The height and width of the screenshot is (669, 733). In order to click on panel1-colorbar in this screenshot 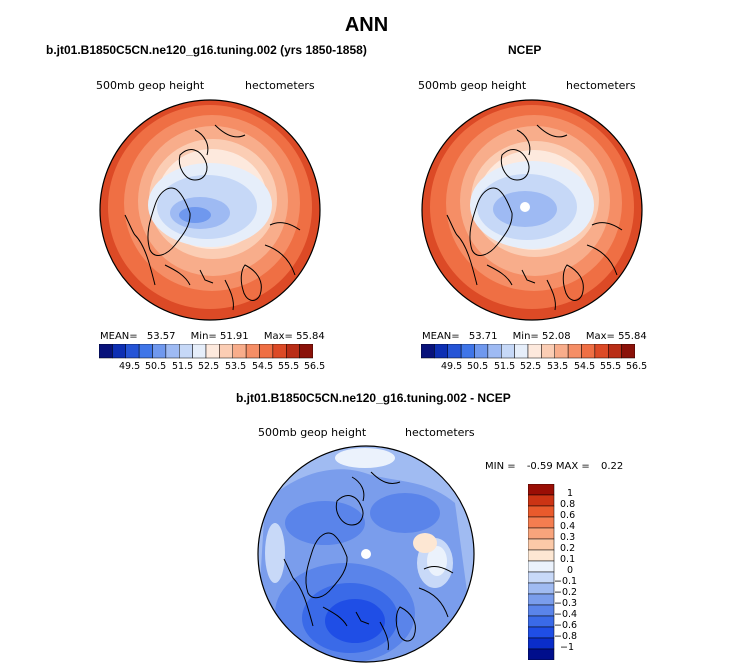, I will do `click(206, 351)`.